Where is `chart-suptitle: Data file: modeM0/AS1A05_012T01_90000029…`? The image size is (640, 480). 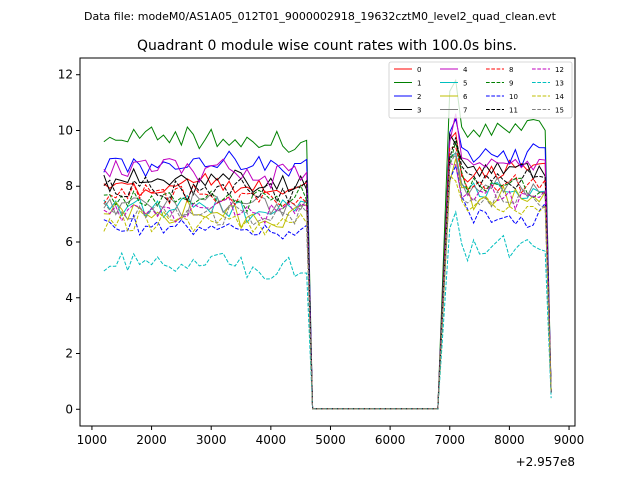 chart-suptitle: Data file: modeM0/AS1A05_012T01_90000029… is located at coordinates (320, 16).